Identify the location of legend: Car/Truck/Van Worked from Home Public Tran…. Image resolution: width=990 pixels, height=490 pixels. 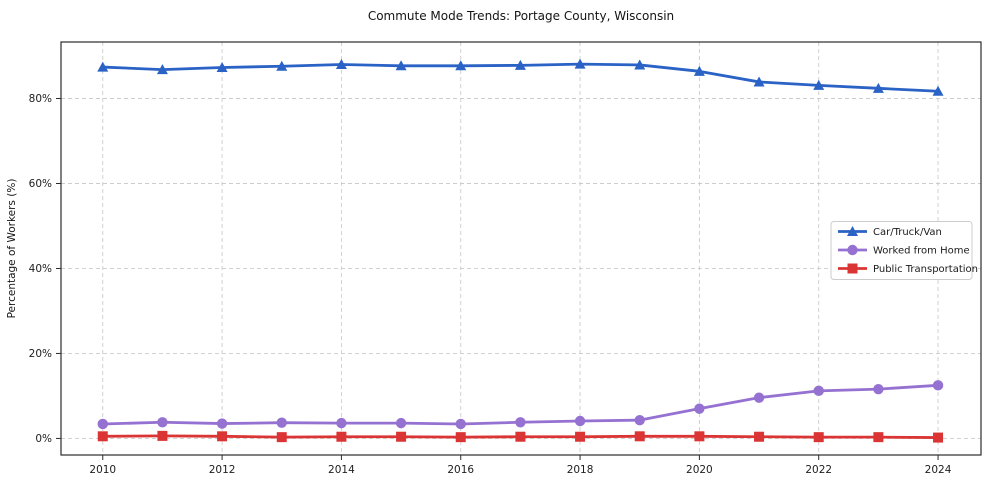
(904, 250).